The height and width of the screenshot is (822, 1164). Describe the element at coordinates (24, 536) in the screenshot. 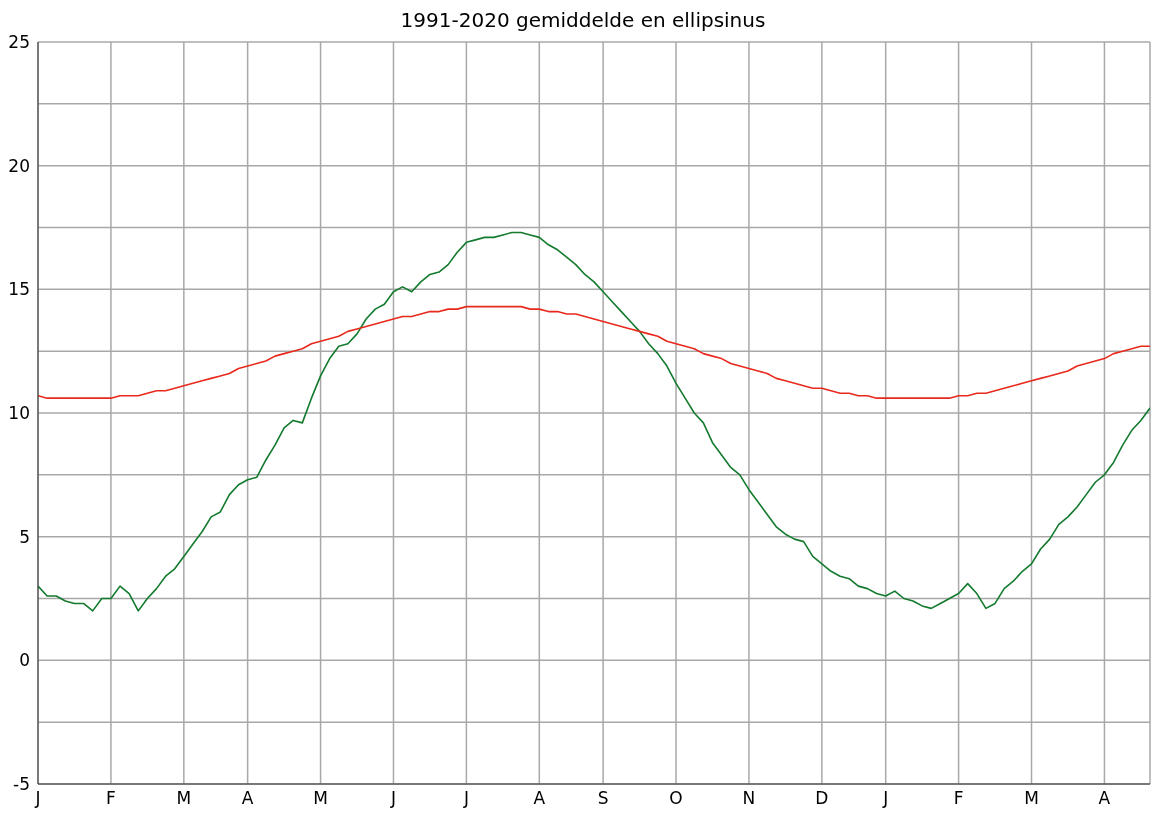

I see `y-tick-label: 5` at that location.